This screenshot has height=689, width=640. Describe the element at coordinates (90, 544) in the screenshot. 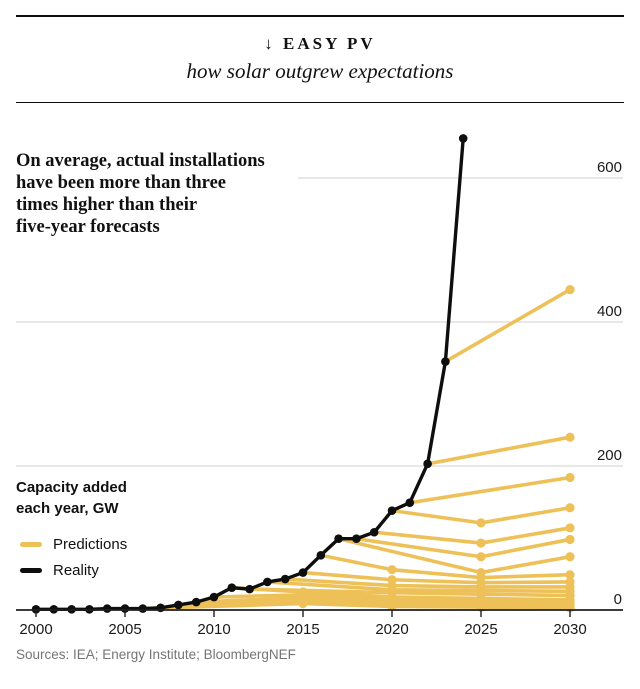

I see `predictions-legend-label: Predictions` at that location.